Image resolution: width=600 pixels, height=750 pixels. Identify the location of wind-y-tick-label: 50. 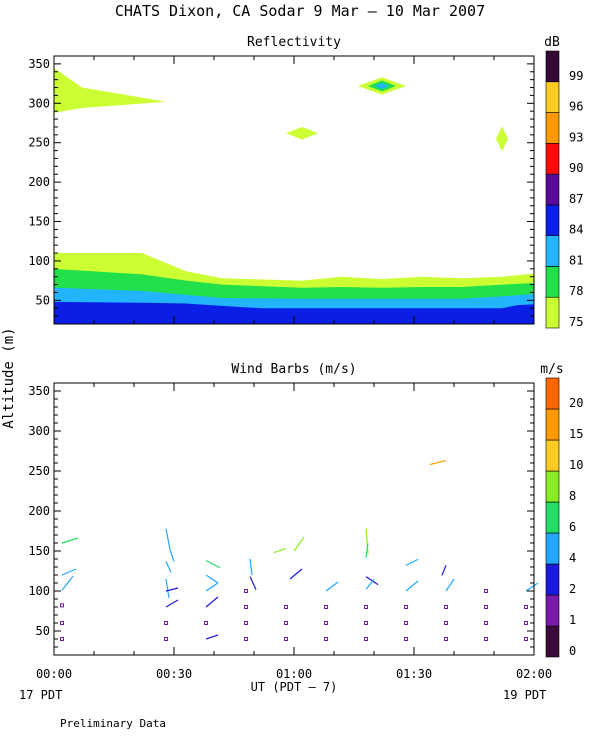
(43, 631).